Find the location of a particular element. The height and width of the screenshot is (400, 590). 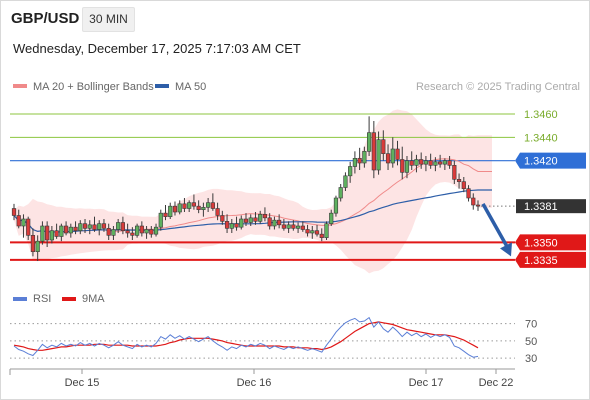

pivot-label: 1.3420 is located at coordinates (541, 162).